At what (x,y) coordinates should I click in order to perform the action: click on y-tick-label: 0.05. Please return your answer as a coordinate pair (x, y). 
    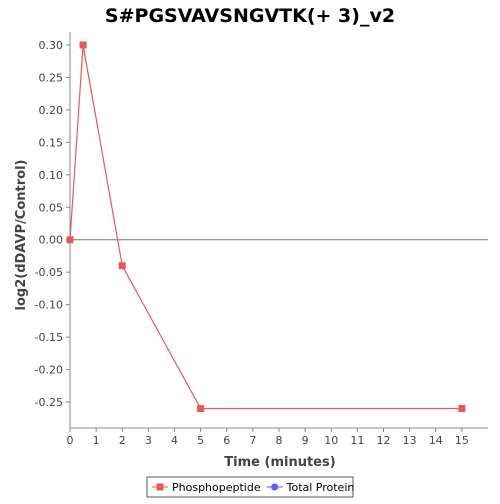
    Looking at the image, I should click on (51, 207).